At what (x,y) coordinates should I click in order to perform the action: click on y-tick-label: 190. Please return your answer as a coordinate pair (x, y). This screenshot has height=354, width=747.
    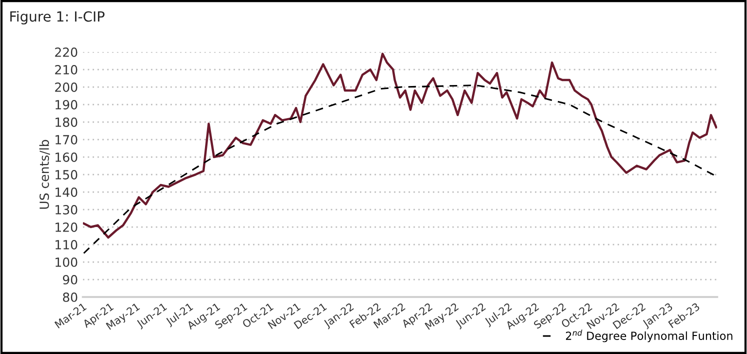
    Looking at the image, I should click on (67, 105).